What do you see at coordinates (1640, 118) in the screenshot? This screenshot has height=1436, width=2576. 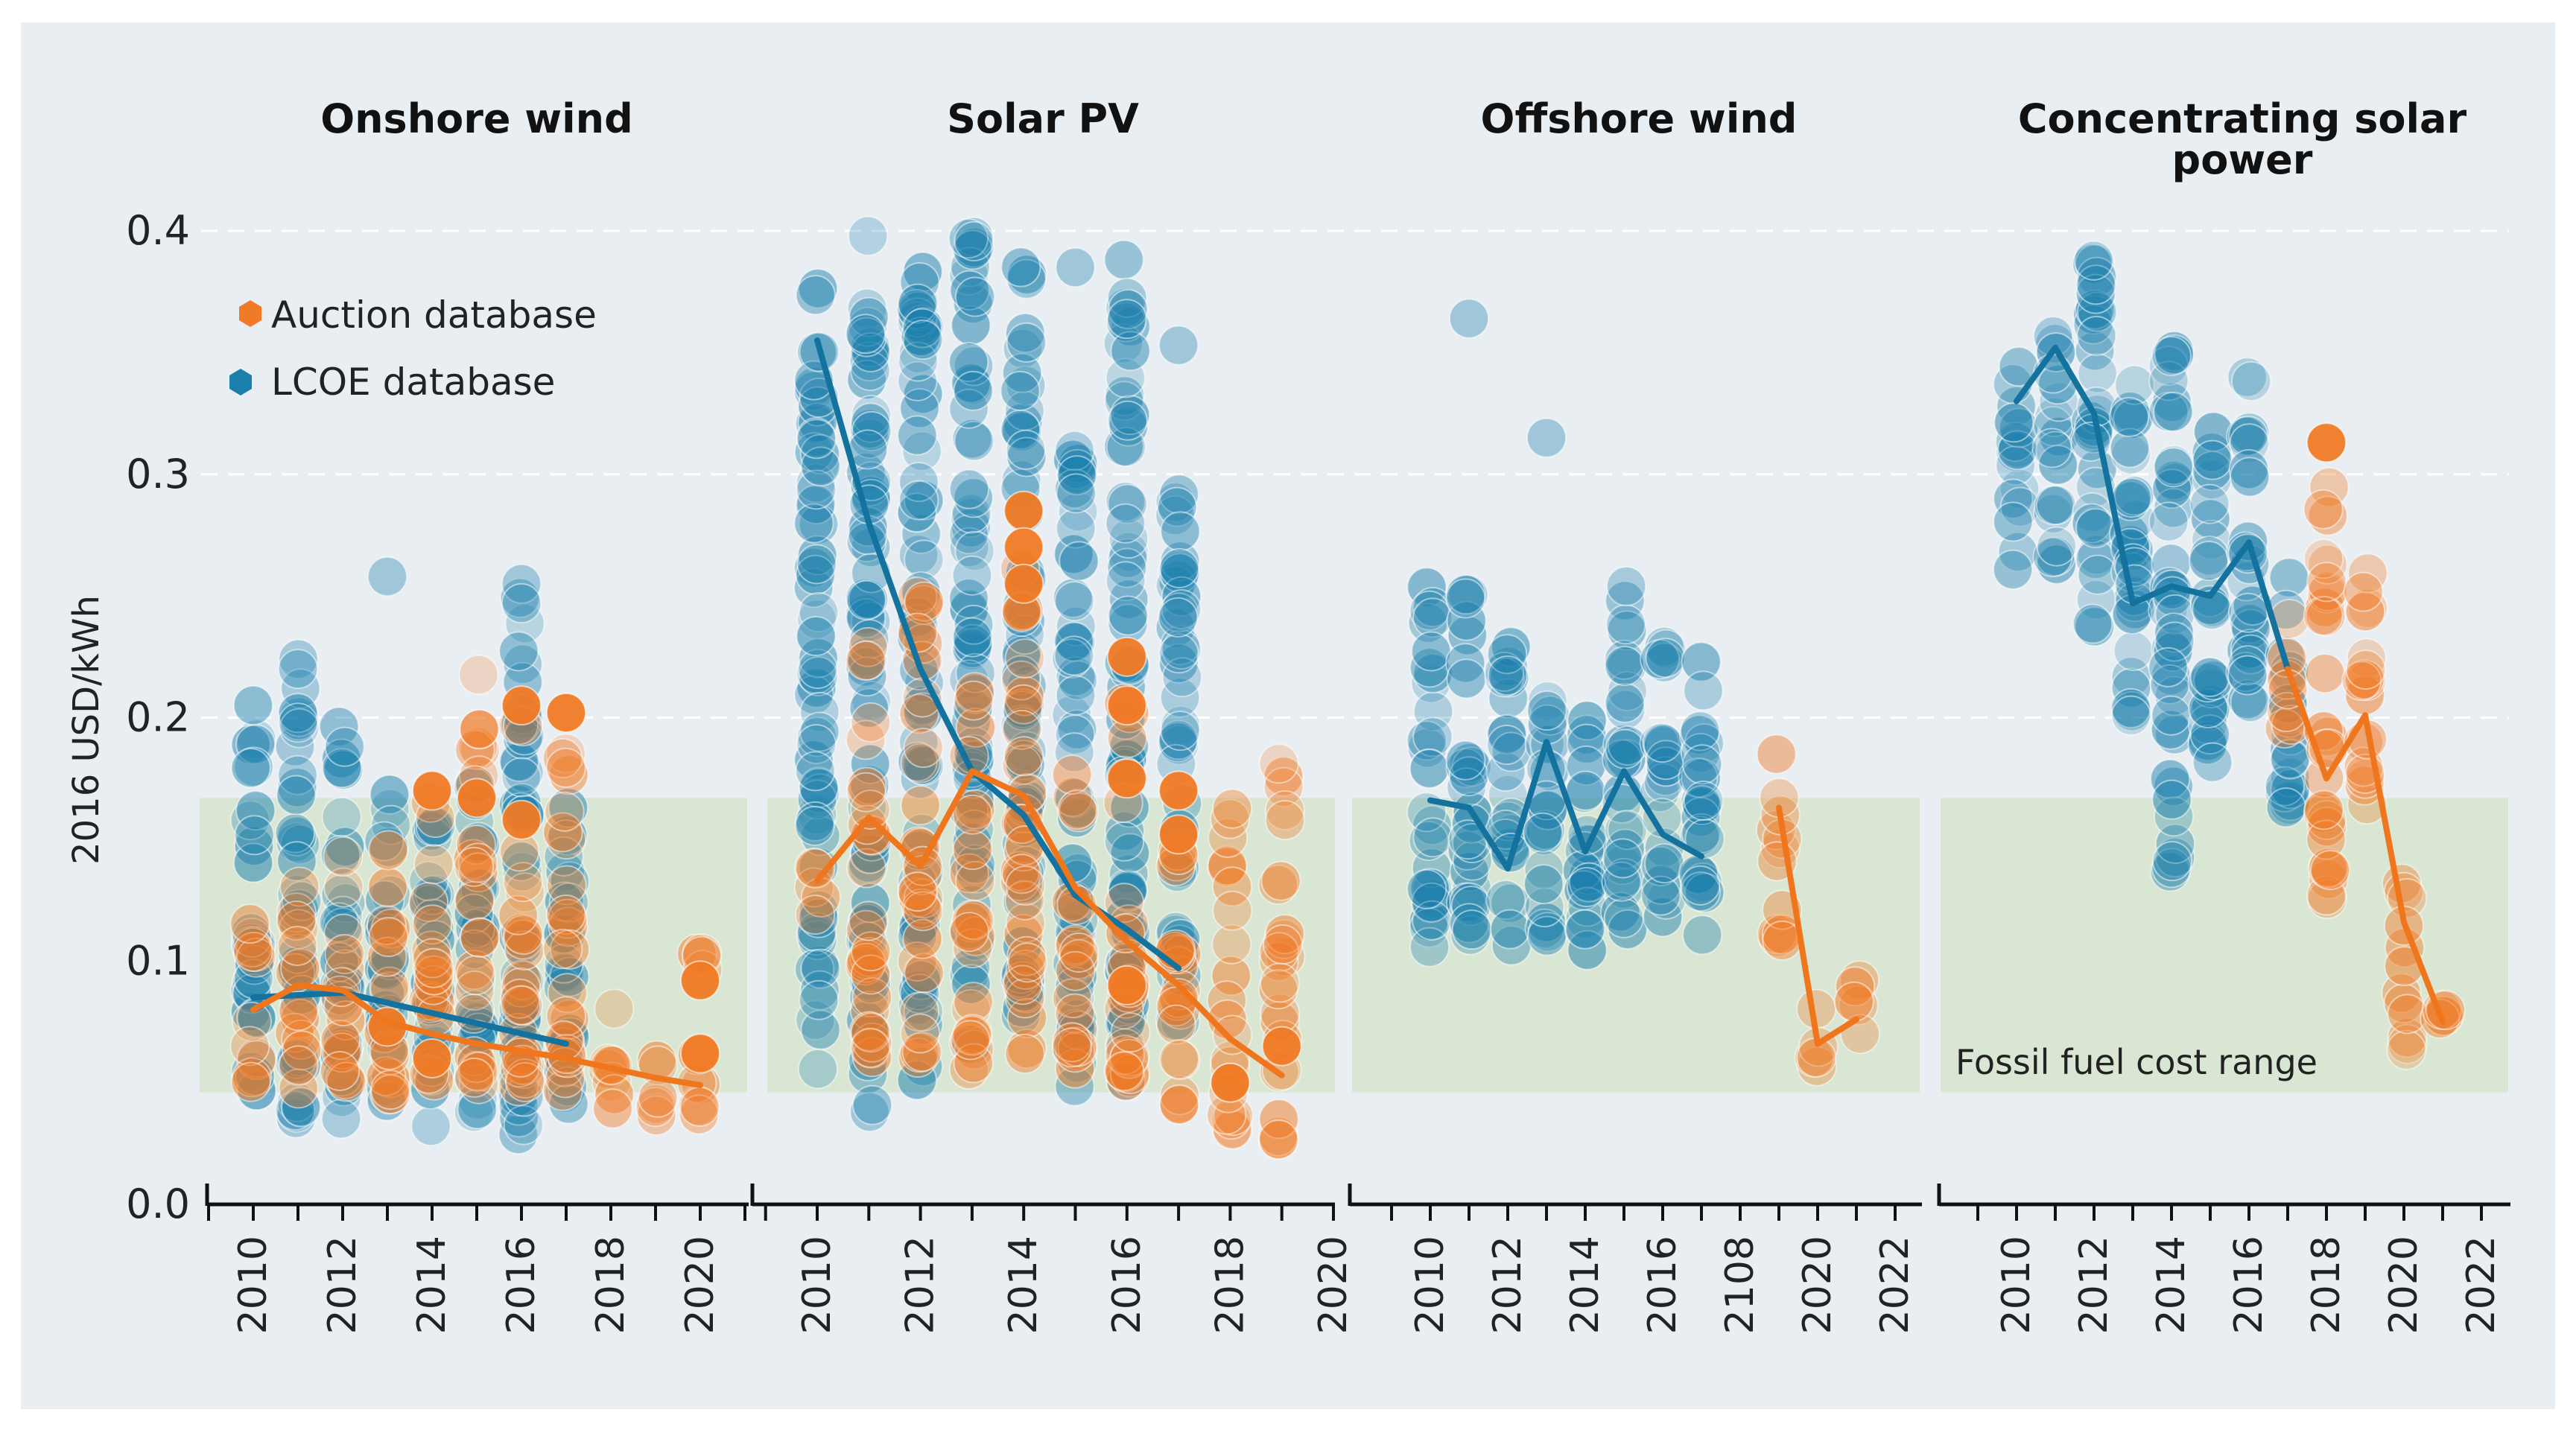 I see `panel-title: Offshore wind` at bounding box center [1640, 118].